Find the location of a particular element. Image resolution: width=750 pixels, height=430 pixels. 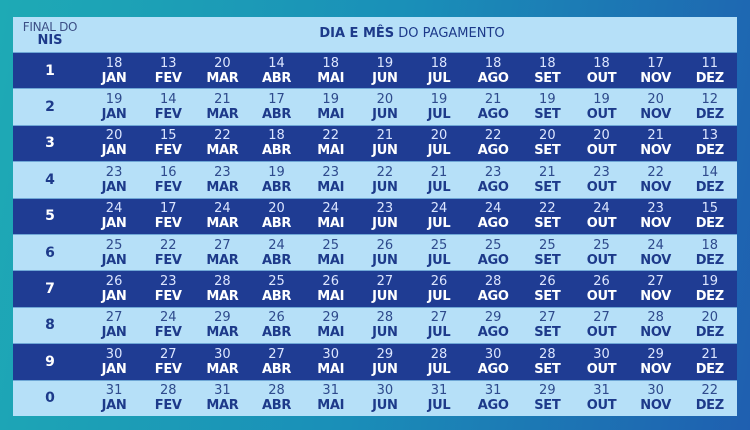

payment-day: 29 is located at coordinates (222, 318).